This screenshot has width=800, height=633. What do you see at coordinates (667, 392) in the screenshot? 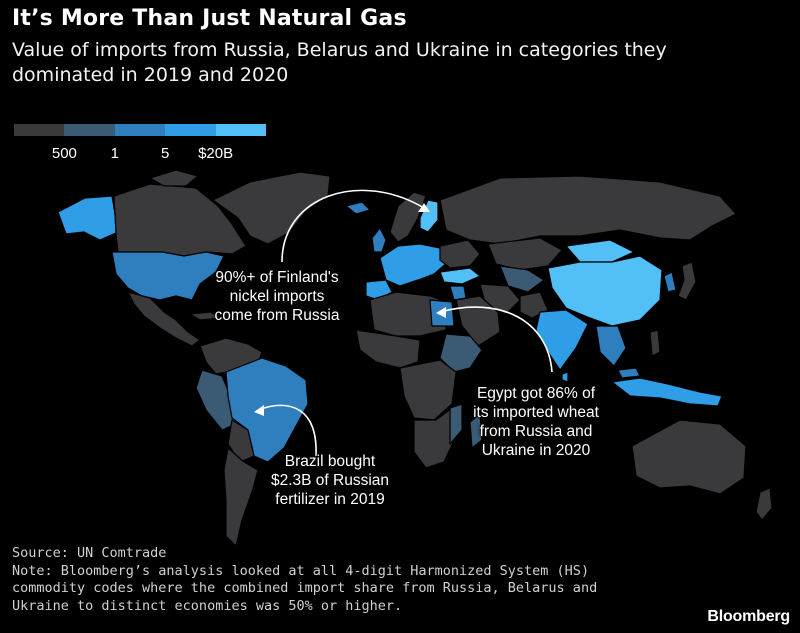
I see `region-indonesia` at bounding box center [667, 392].